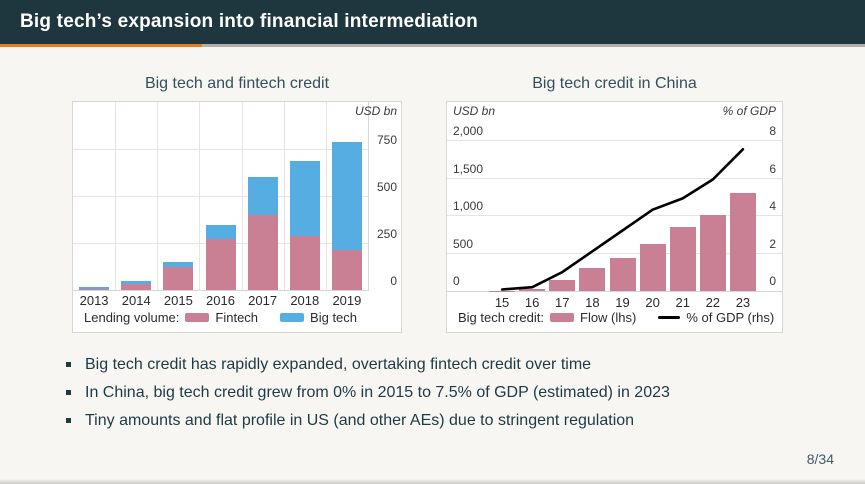  I want to click on right-tick-label: 0, so click(772, 281).